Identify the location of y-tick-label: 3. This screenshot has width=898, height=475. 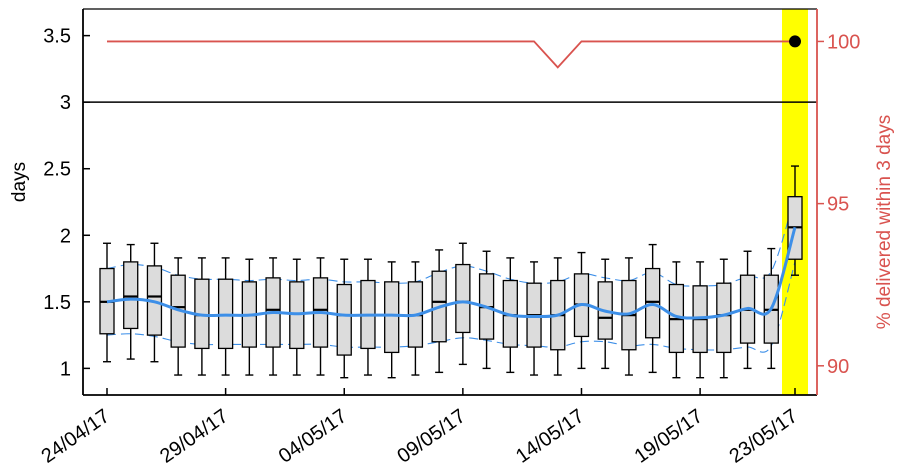
(65, 103).